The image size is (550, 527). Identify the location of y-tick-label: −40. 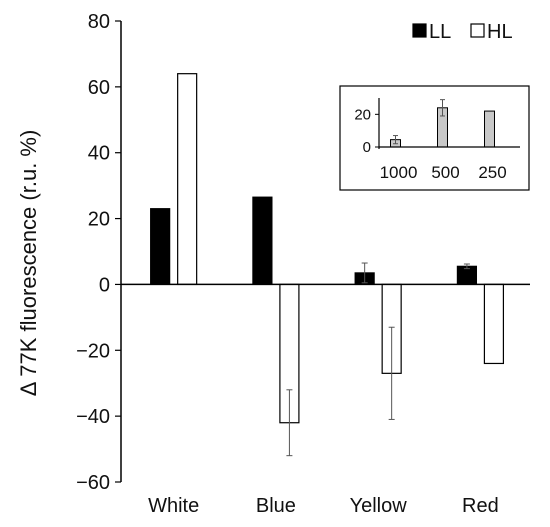
(93, 417).